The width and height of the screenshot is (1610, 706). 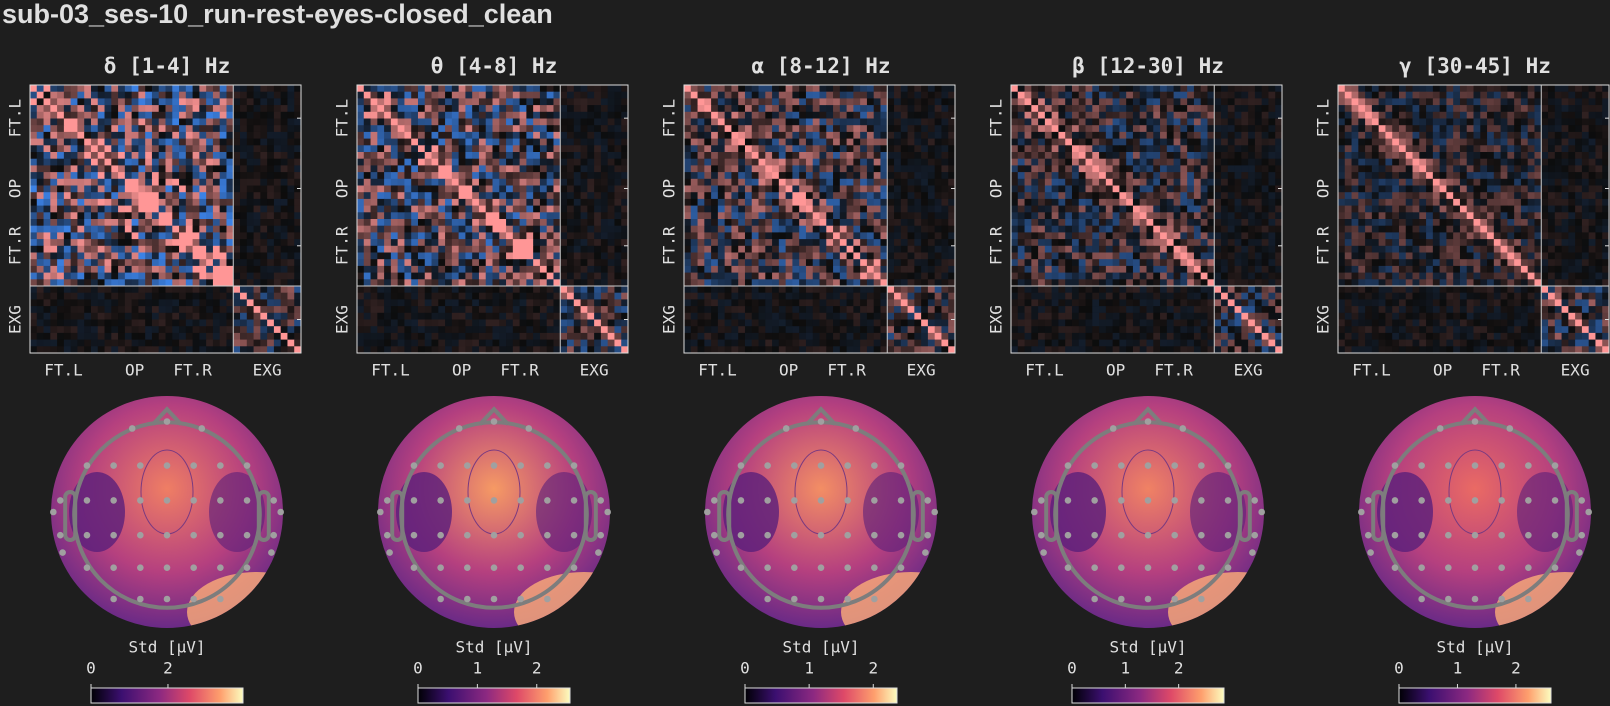 I want to click on col-label: FT.L, so click(x=63, y=370).